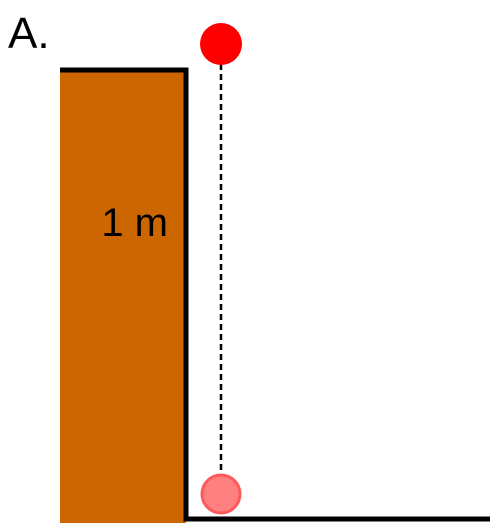  I want to click on ball-bottom, so click(221, 494).